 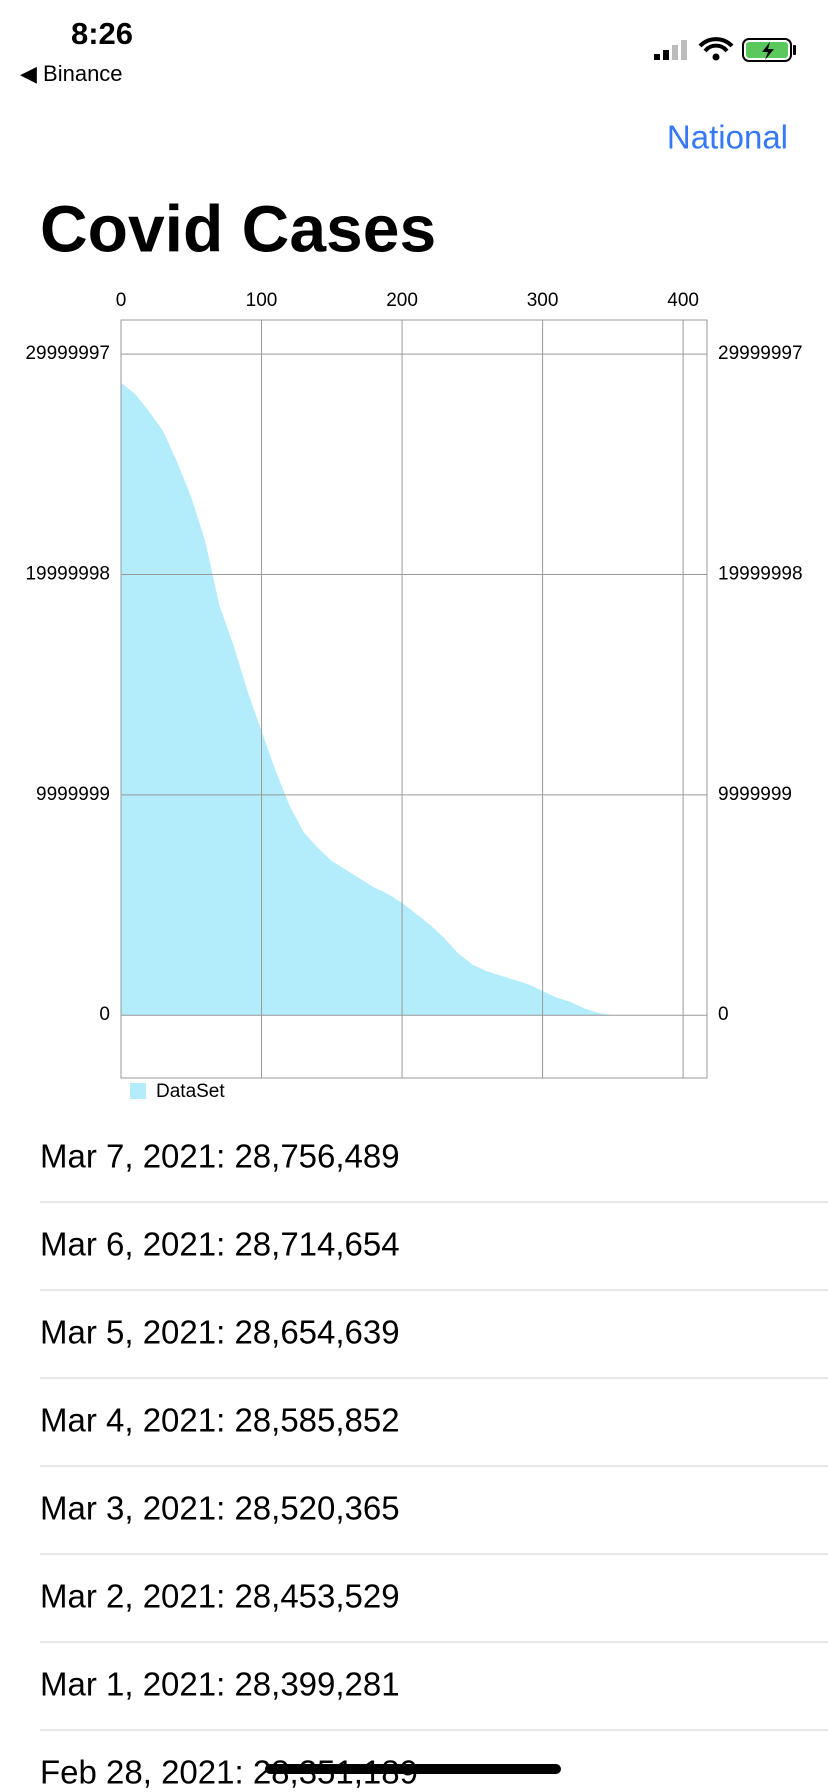 I want to click on y2-tick-label: 19999998, so click(x=760, y=574).